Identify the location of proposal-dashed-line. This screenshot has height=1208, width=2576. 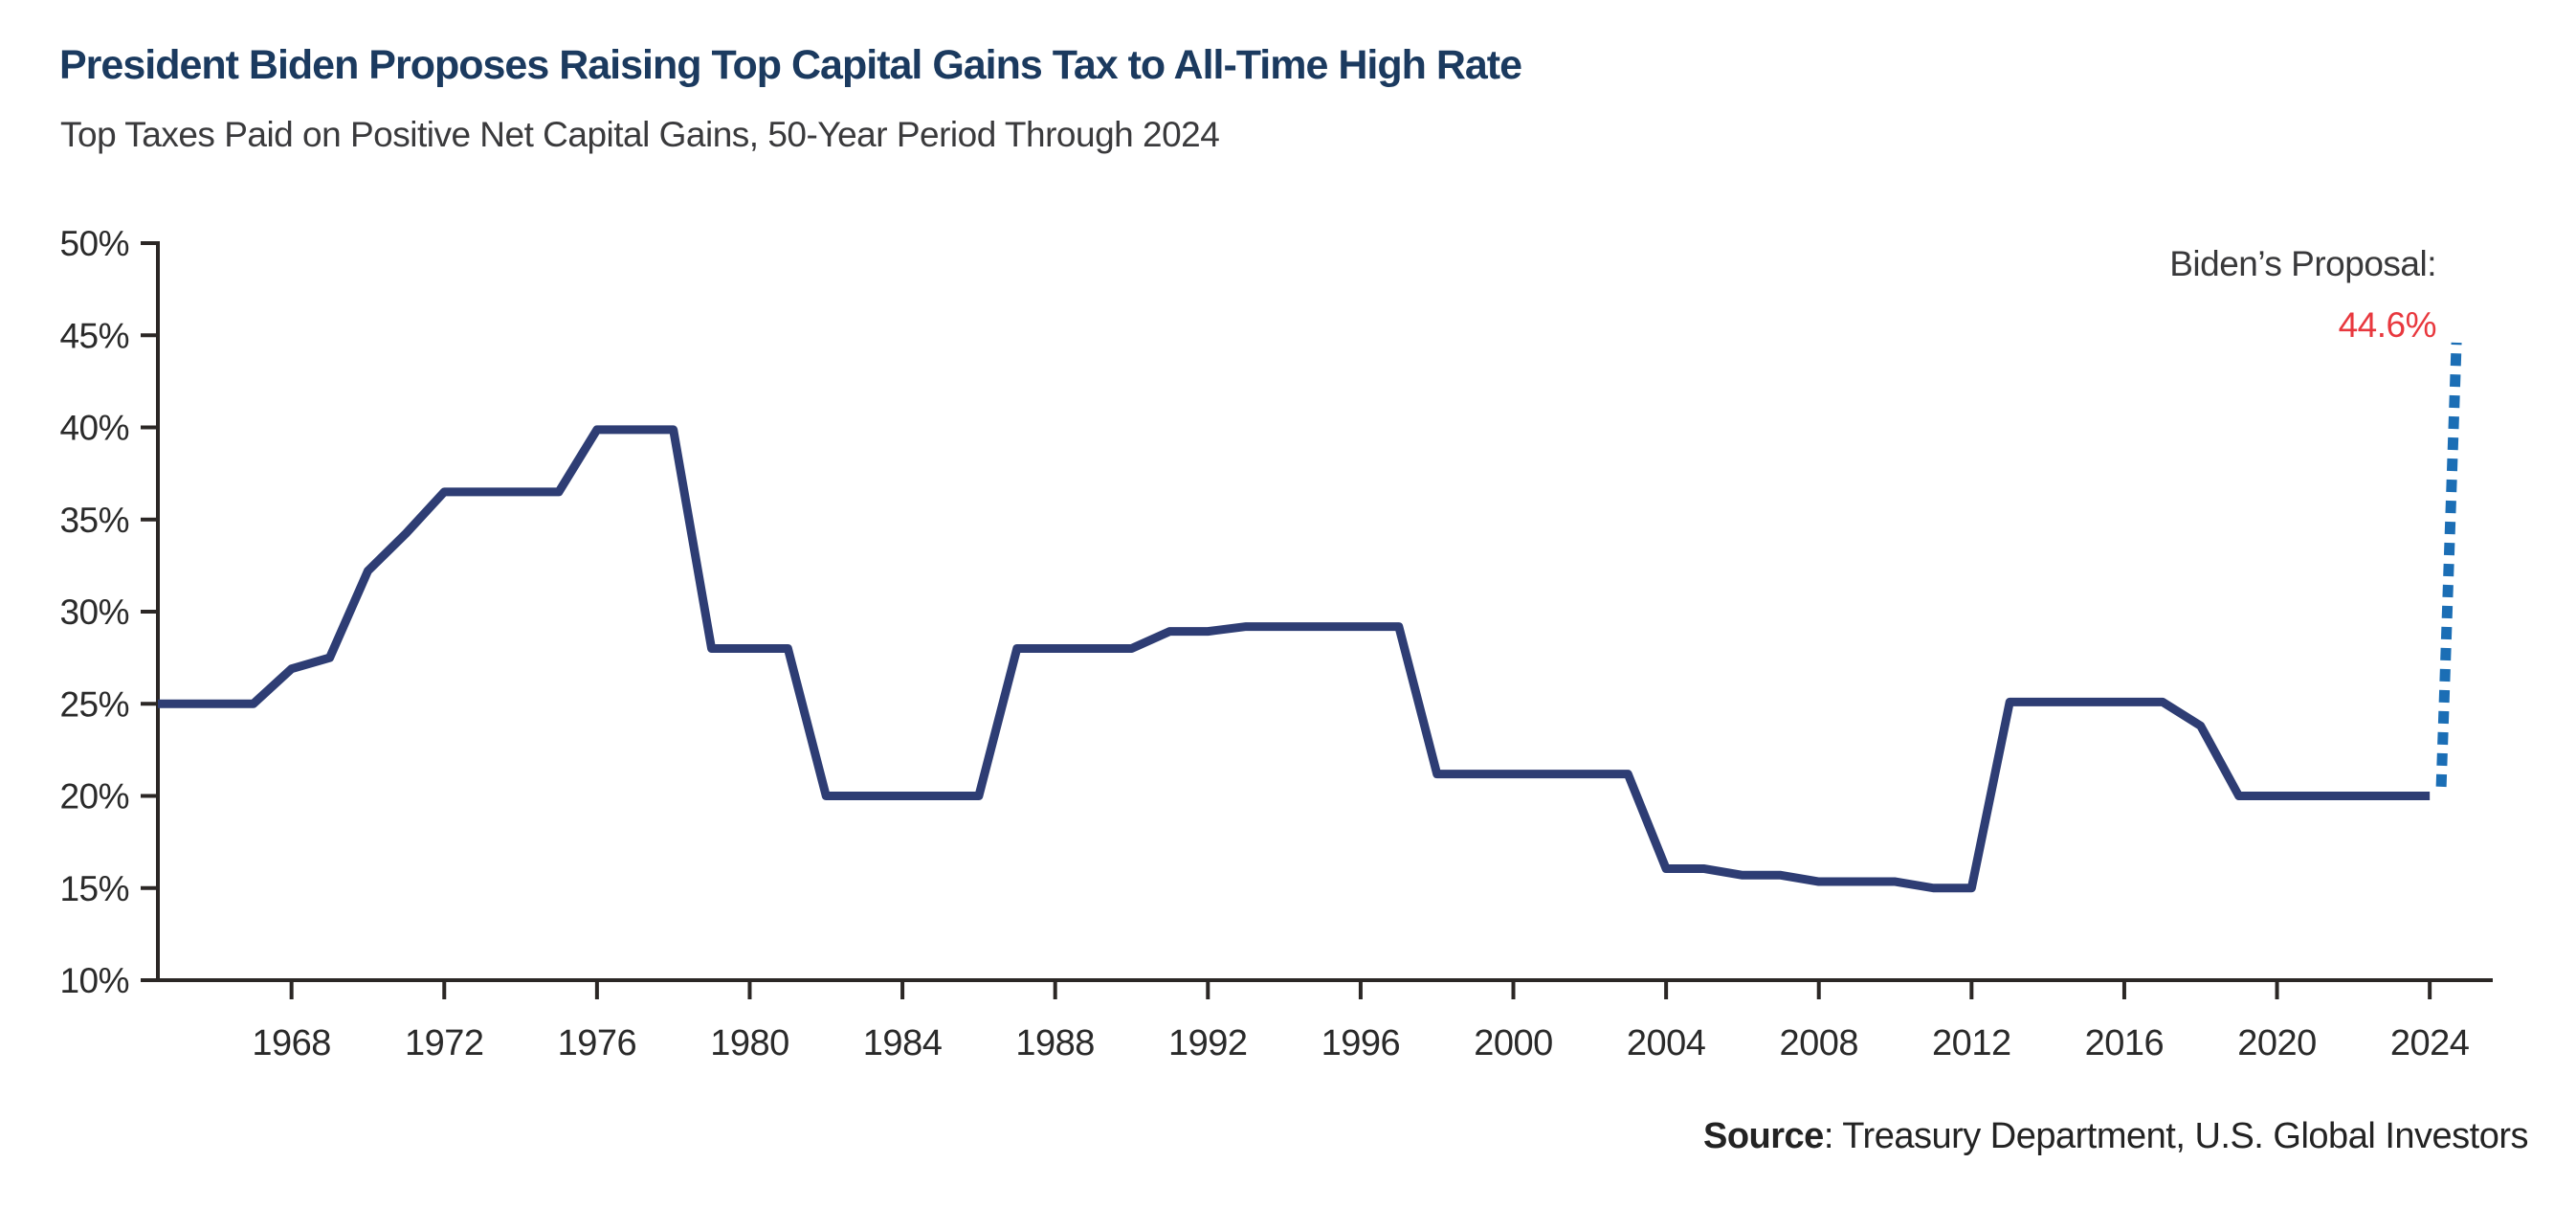
(2448, 565).